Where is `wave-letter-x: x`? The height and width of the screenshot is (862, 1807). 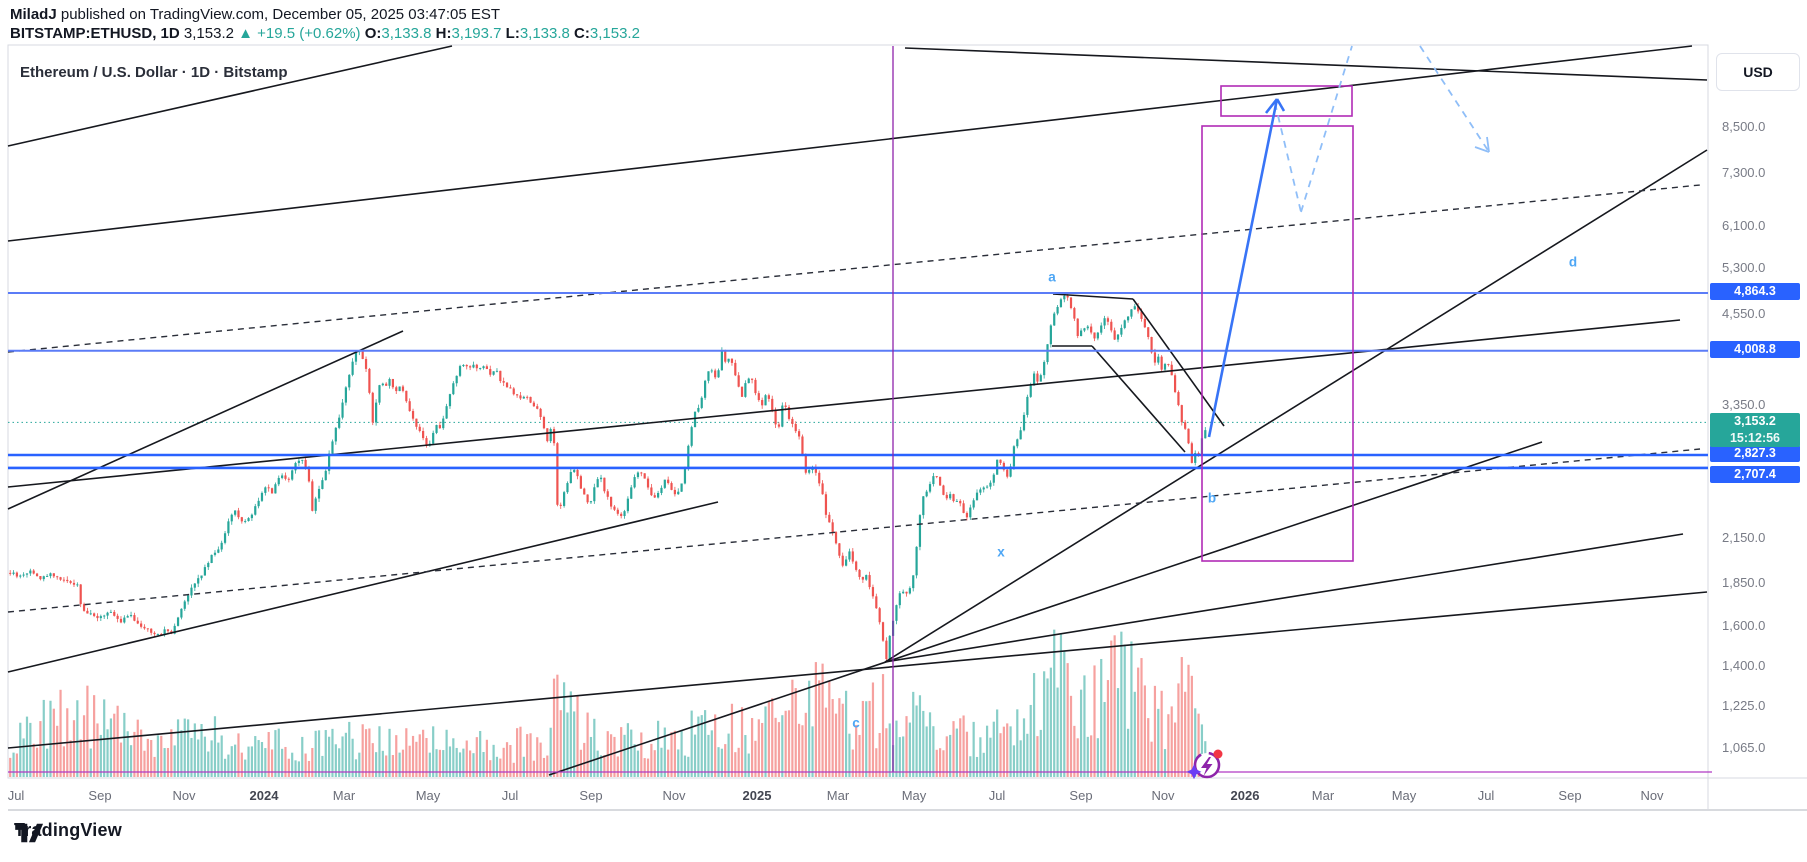
wave-letter-x: x is located at coordinates (1001, 552).